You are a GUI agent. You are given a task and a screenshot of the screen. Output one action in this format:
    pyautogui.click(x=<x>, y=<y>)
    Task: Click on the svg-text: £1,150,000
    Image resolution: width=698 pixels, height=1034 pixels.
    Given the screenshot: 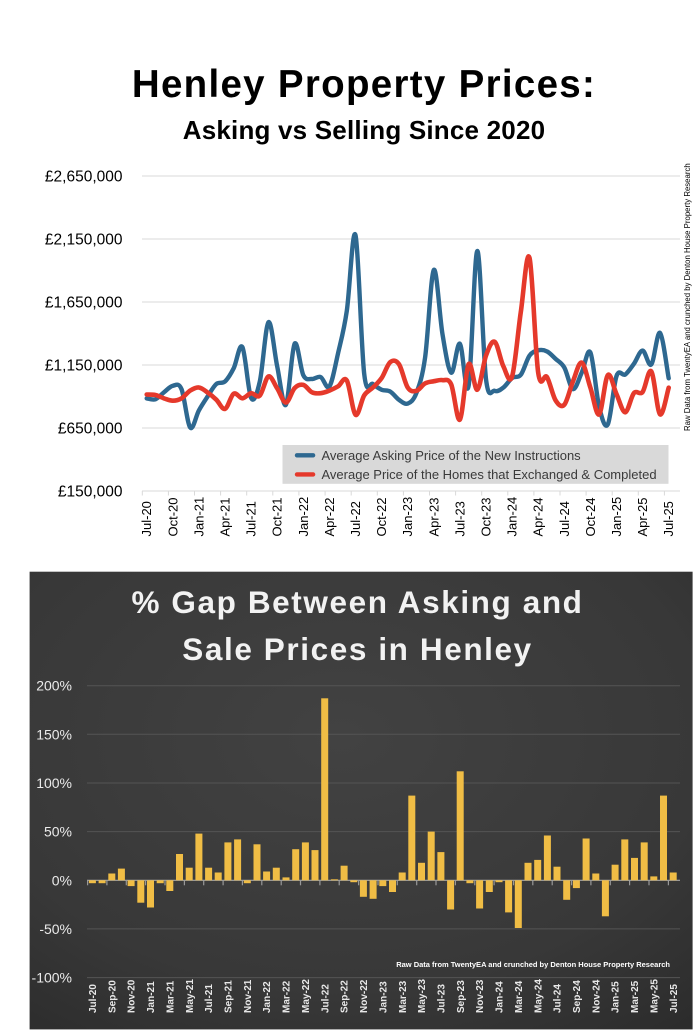 What is the action you would take?
    pyautogui.click(x=84, y=365)
    